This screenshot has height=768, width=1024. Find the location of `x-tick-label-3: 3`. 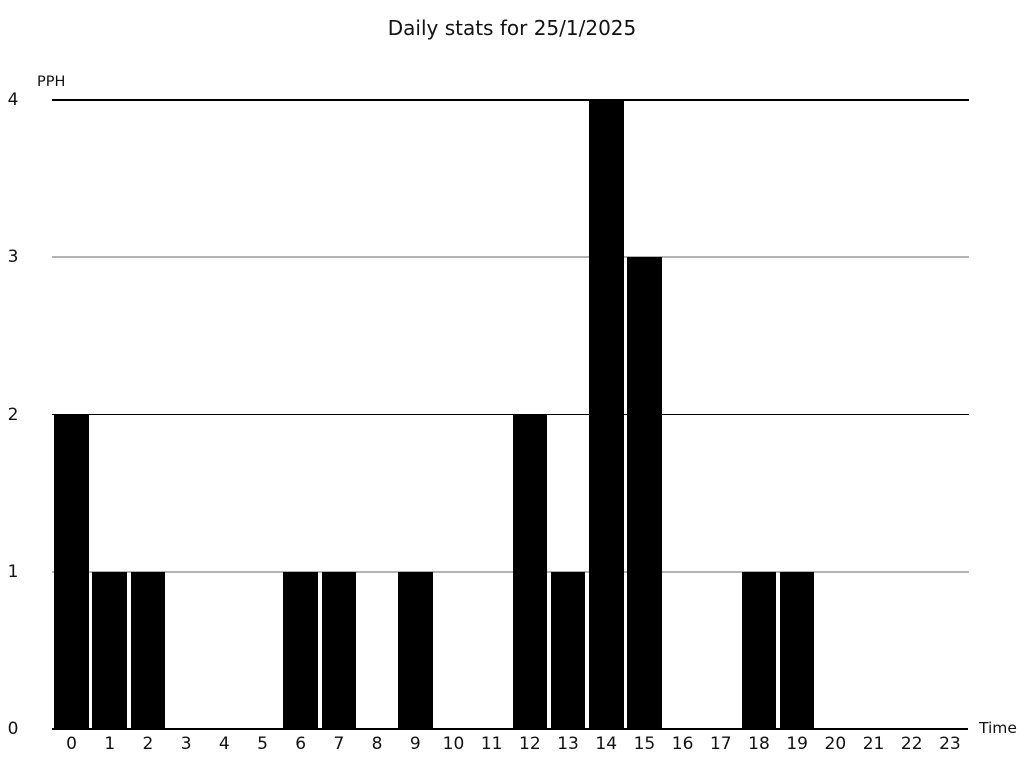

x-tick-label-3: 3 is located at coordinates (186, 744).